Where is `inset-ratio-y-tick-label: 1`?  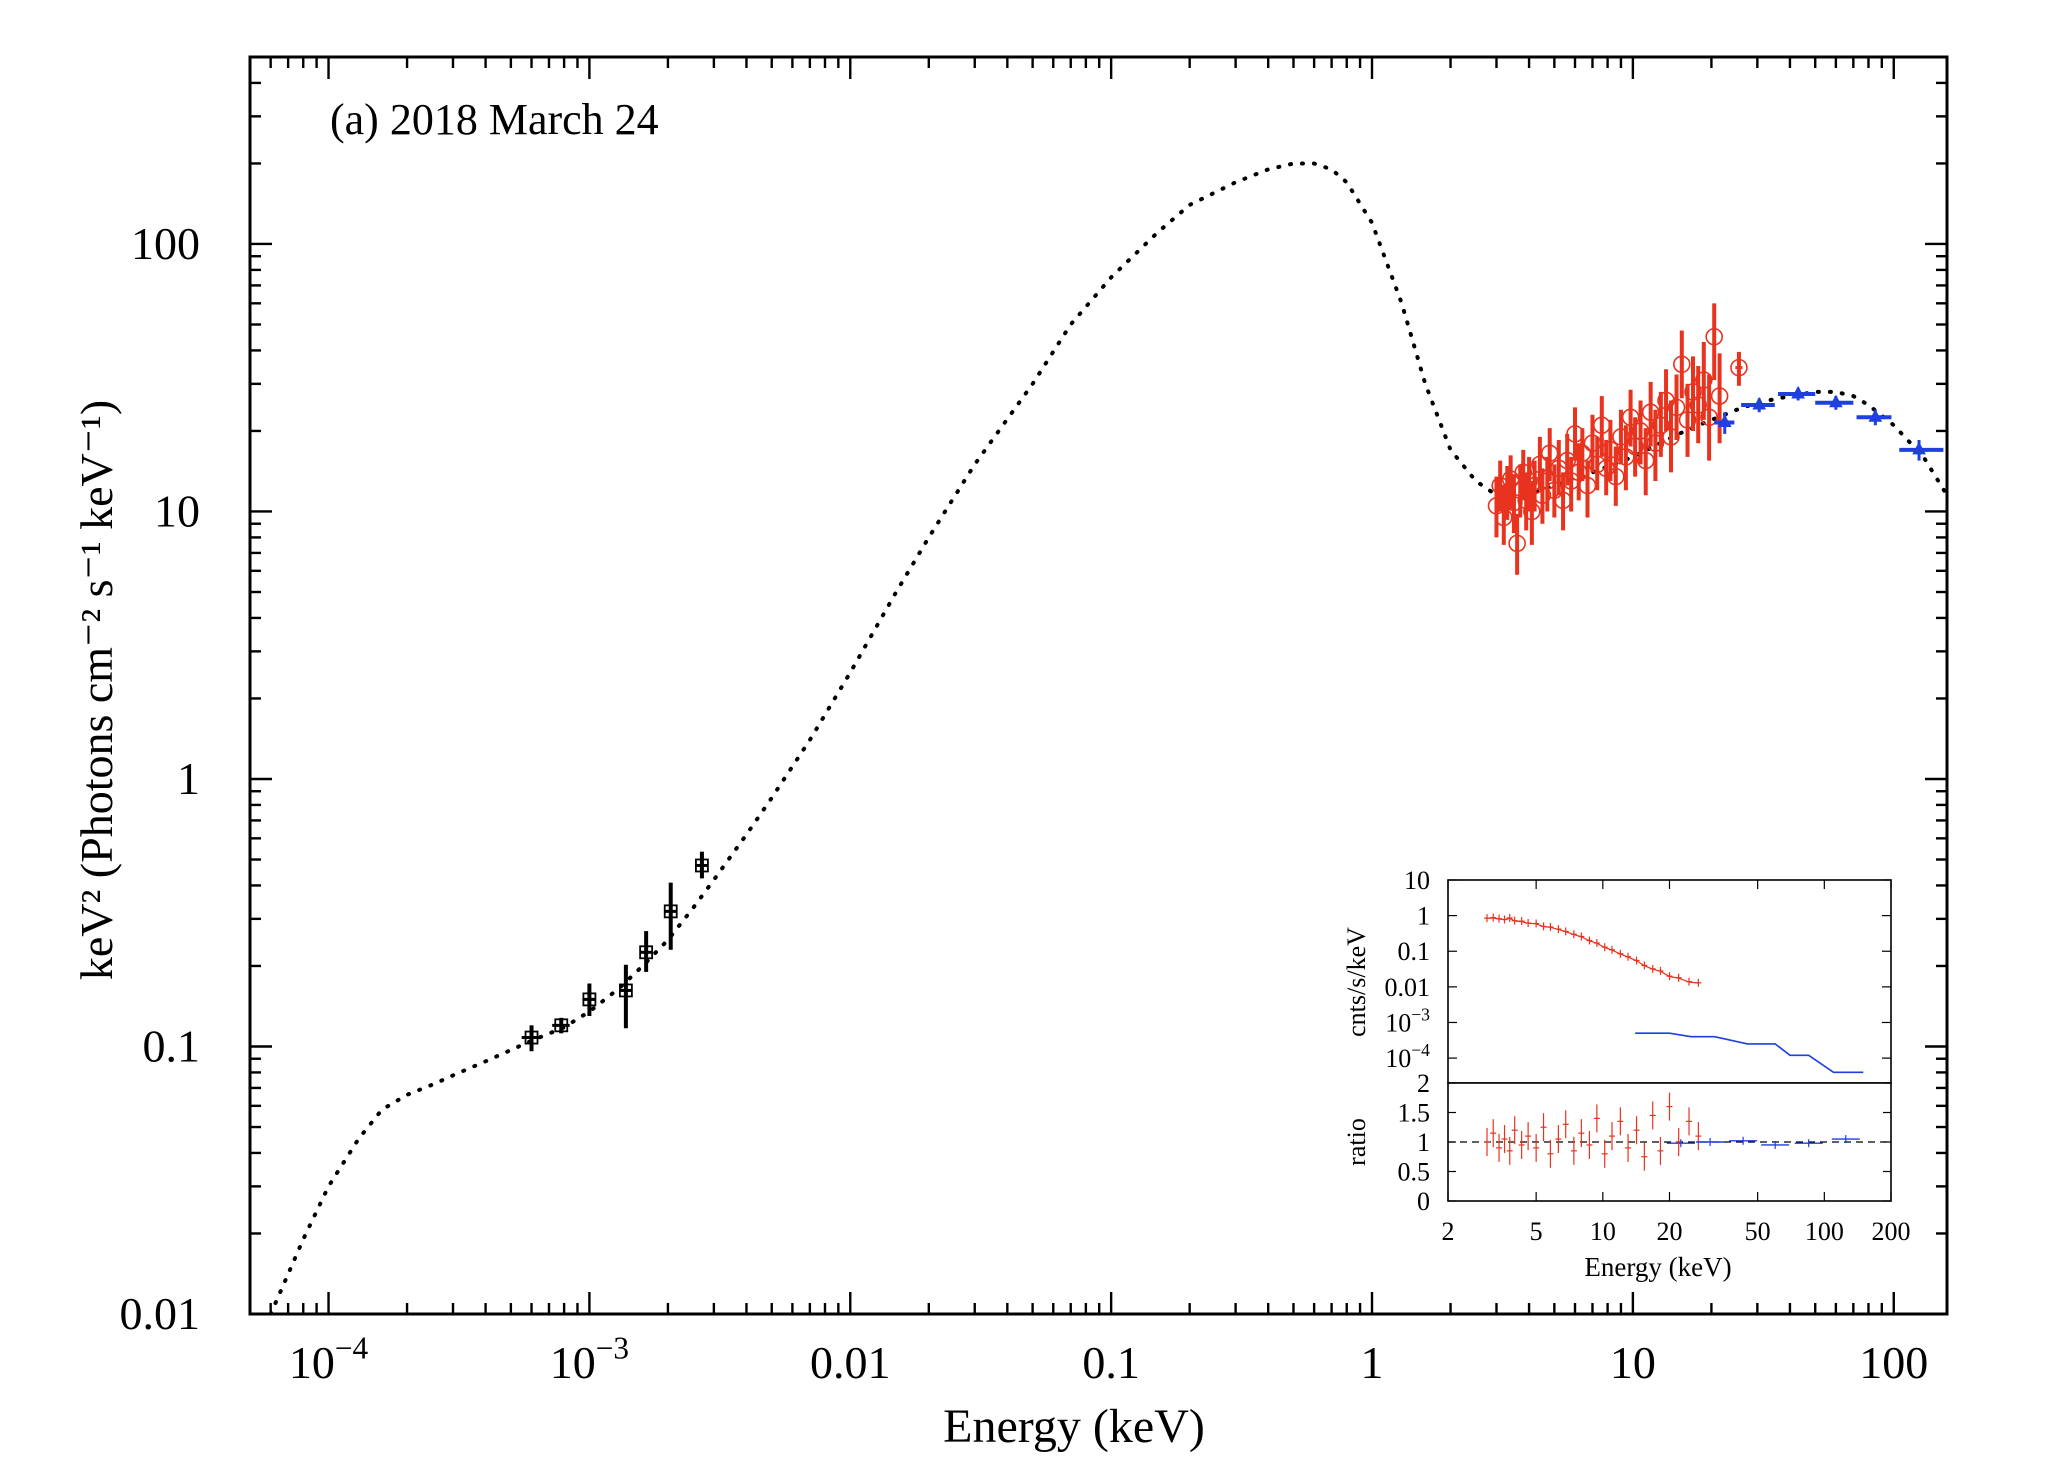
inset-ratio-y-tick-label: 1 is located at coordinates (1423, 1142).